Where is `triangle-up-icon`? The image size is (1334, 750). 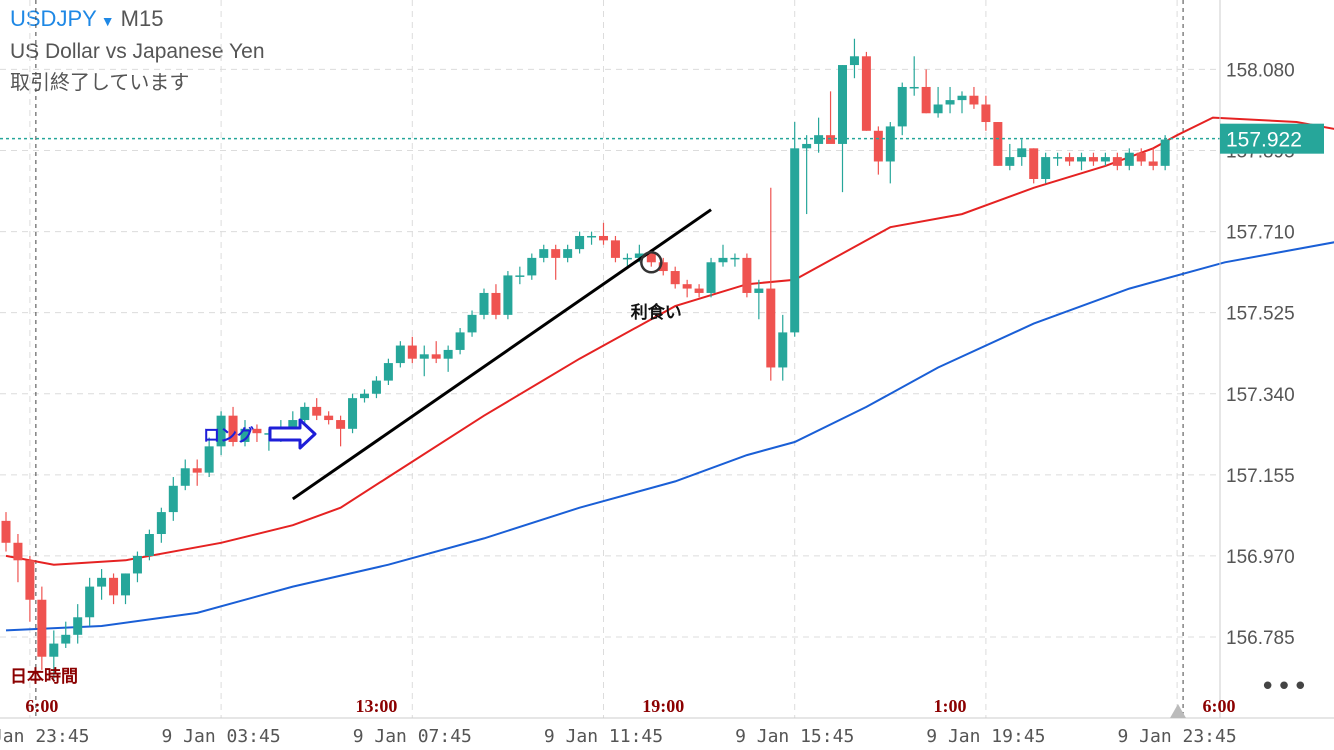 triangle-up-icon is located at coordinates (1178, 711).